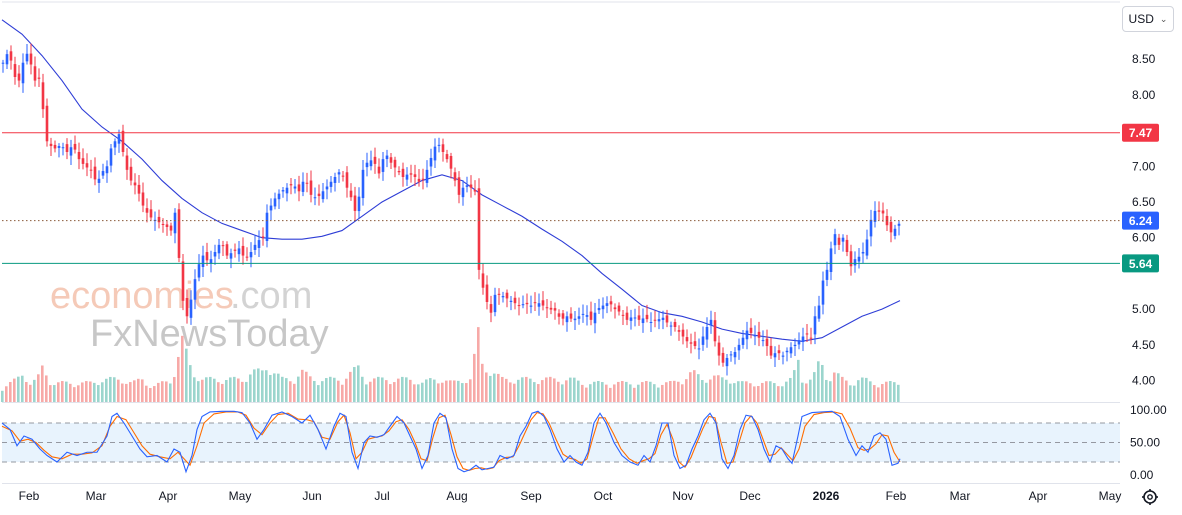  What do you see at coordinates (1150, 497) in the screenshot?
I see `gear-icon` at bounding box center [1150, 497].